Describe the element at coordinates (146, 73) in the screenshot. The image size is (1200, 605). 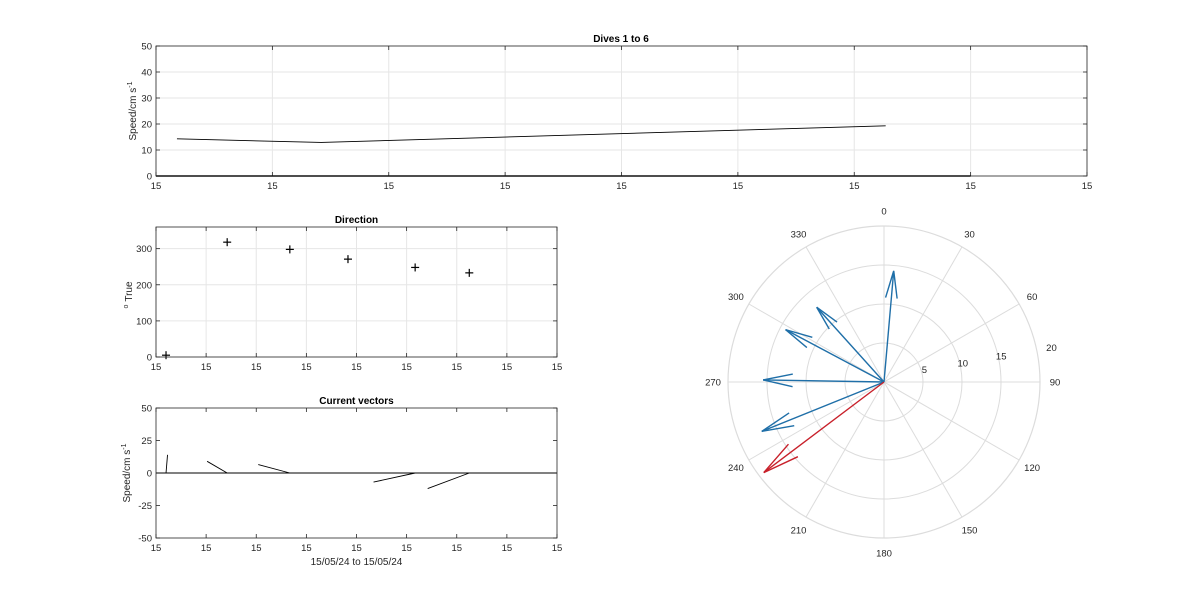
I see `y-tick-label: 40` at that location.